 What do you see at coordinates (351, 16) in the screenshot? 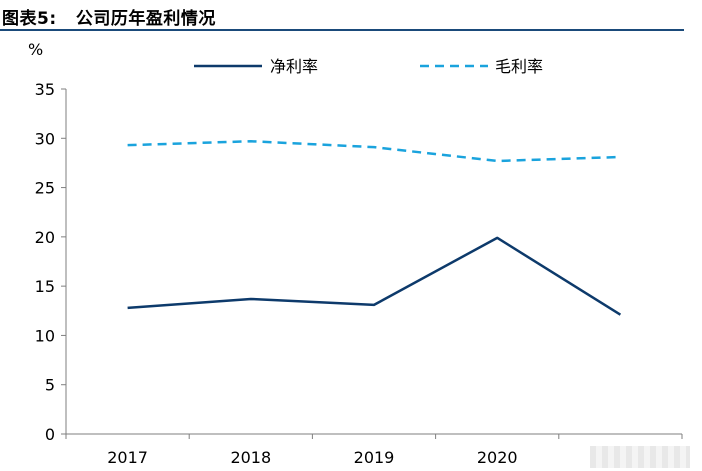
I see `figure-header: 图表5: 公司历年盈利情况` at bounding box center [351, 16].